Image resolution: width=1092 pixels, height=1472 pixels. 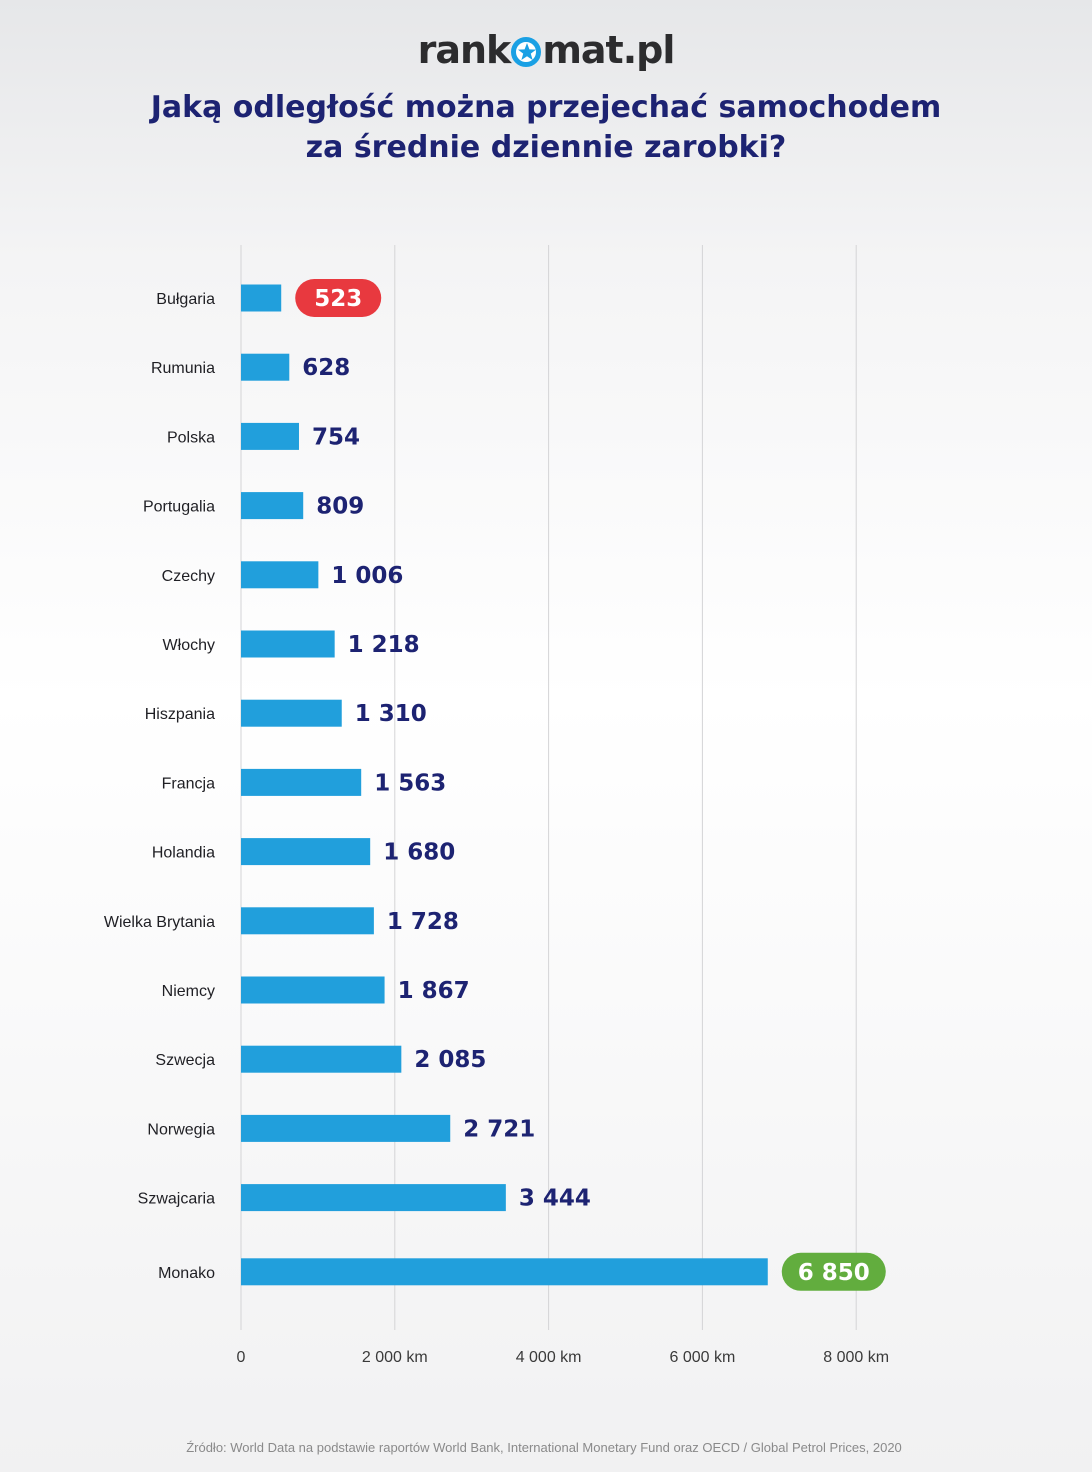 I want to click on value-label: 3 444, so click(x=555, y=1199).